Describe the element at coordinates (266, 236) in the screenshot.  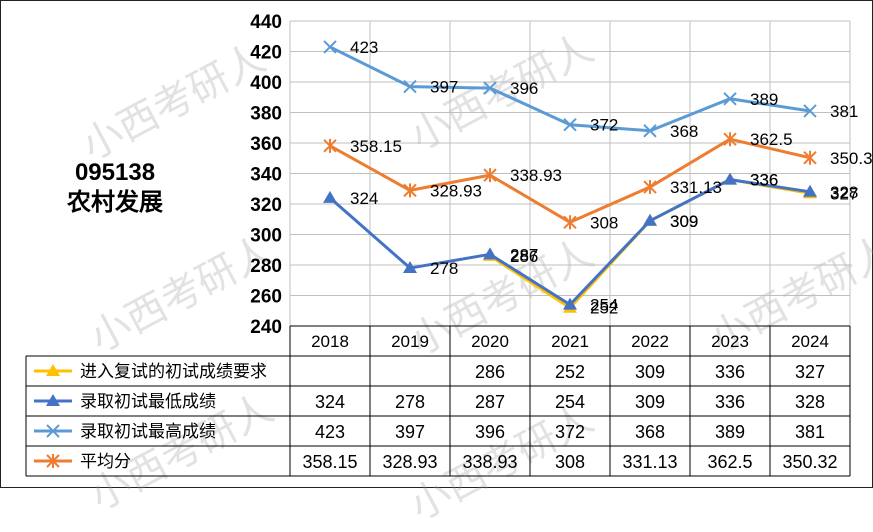
I see `y-tick-label: 300` at that location.